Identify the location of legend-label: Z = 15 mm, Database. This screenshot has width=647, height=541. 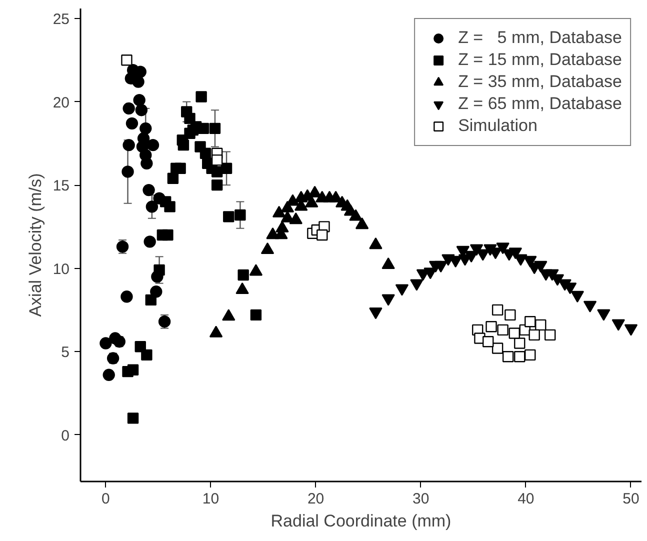
(540, 60).